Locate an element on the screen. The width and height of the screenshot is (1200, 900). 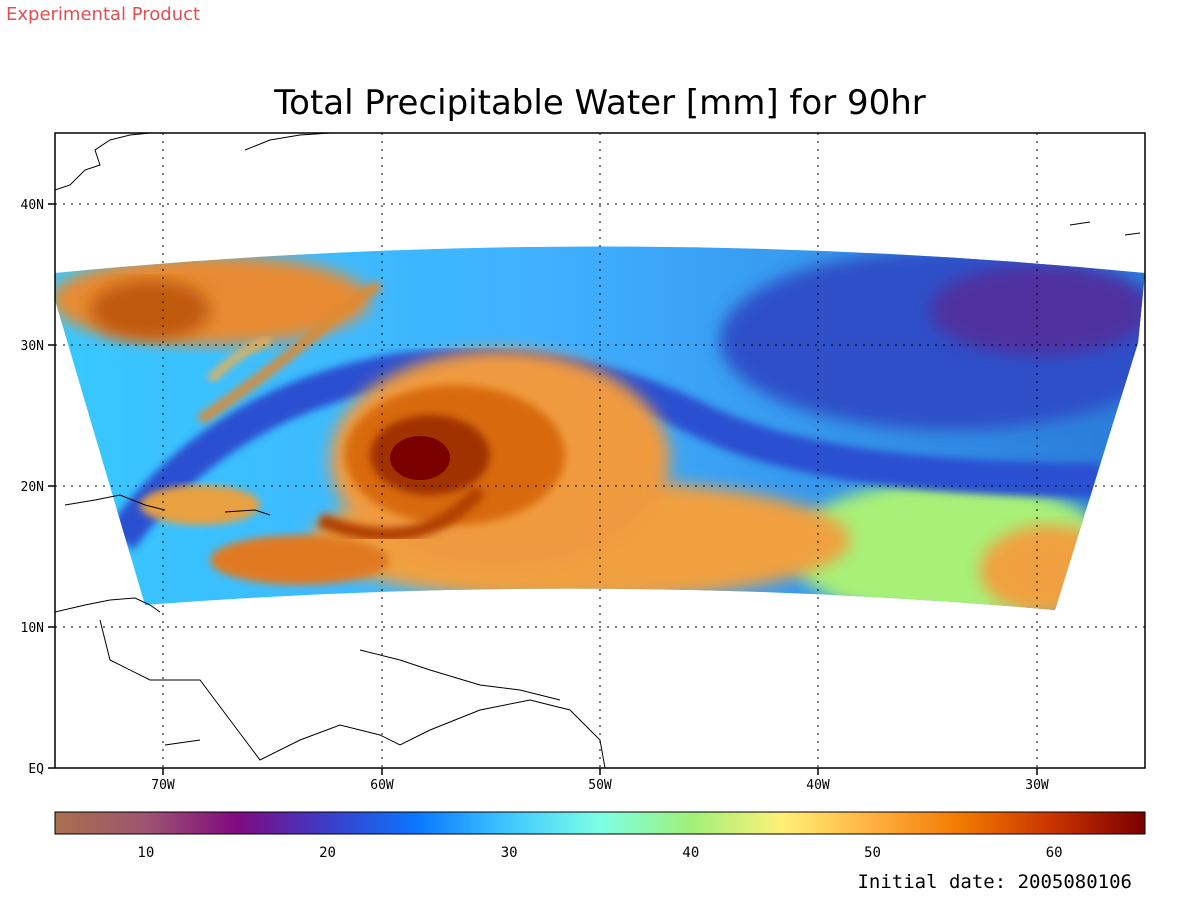
colorbar-tick-label: 20 is located at coordinates (327, 853).